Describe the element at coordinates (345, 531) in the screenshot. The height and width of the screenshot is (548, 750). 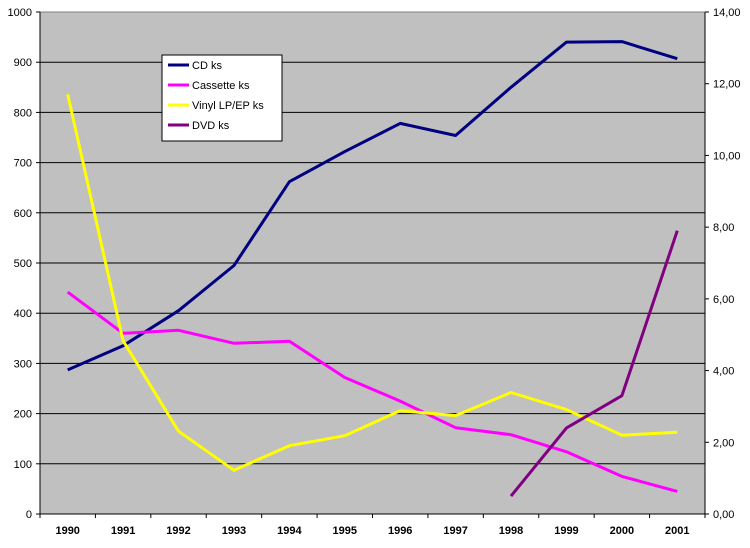
I see `x-tick-label: 1995` at that location.